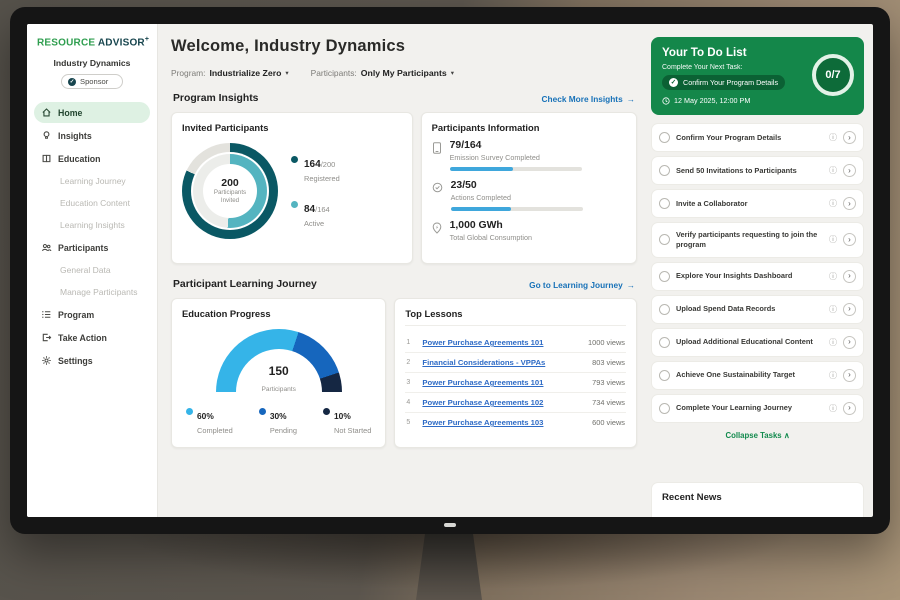 The height and width of the screenshot is (600, 900). I want to click on legend-value: 30%, so click(278, 416).